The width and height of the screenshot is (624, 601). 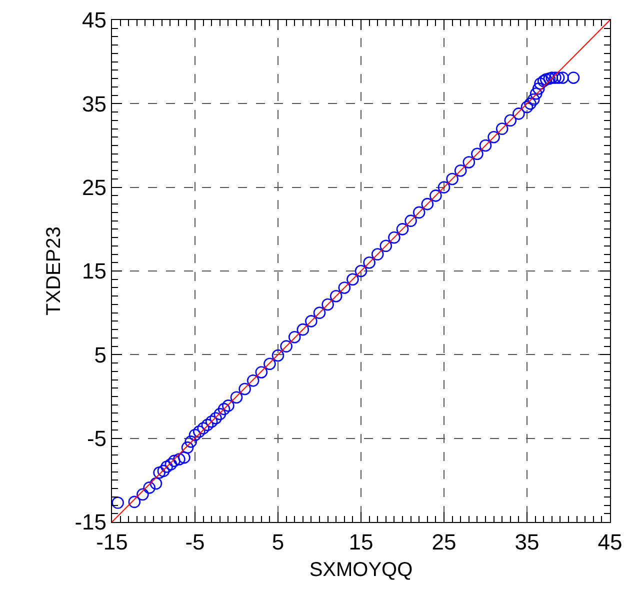 What do you see at coordinates (361, 542) in the screenshot?
I see `x-tick-label: 15` at bounding box center [361, 542].